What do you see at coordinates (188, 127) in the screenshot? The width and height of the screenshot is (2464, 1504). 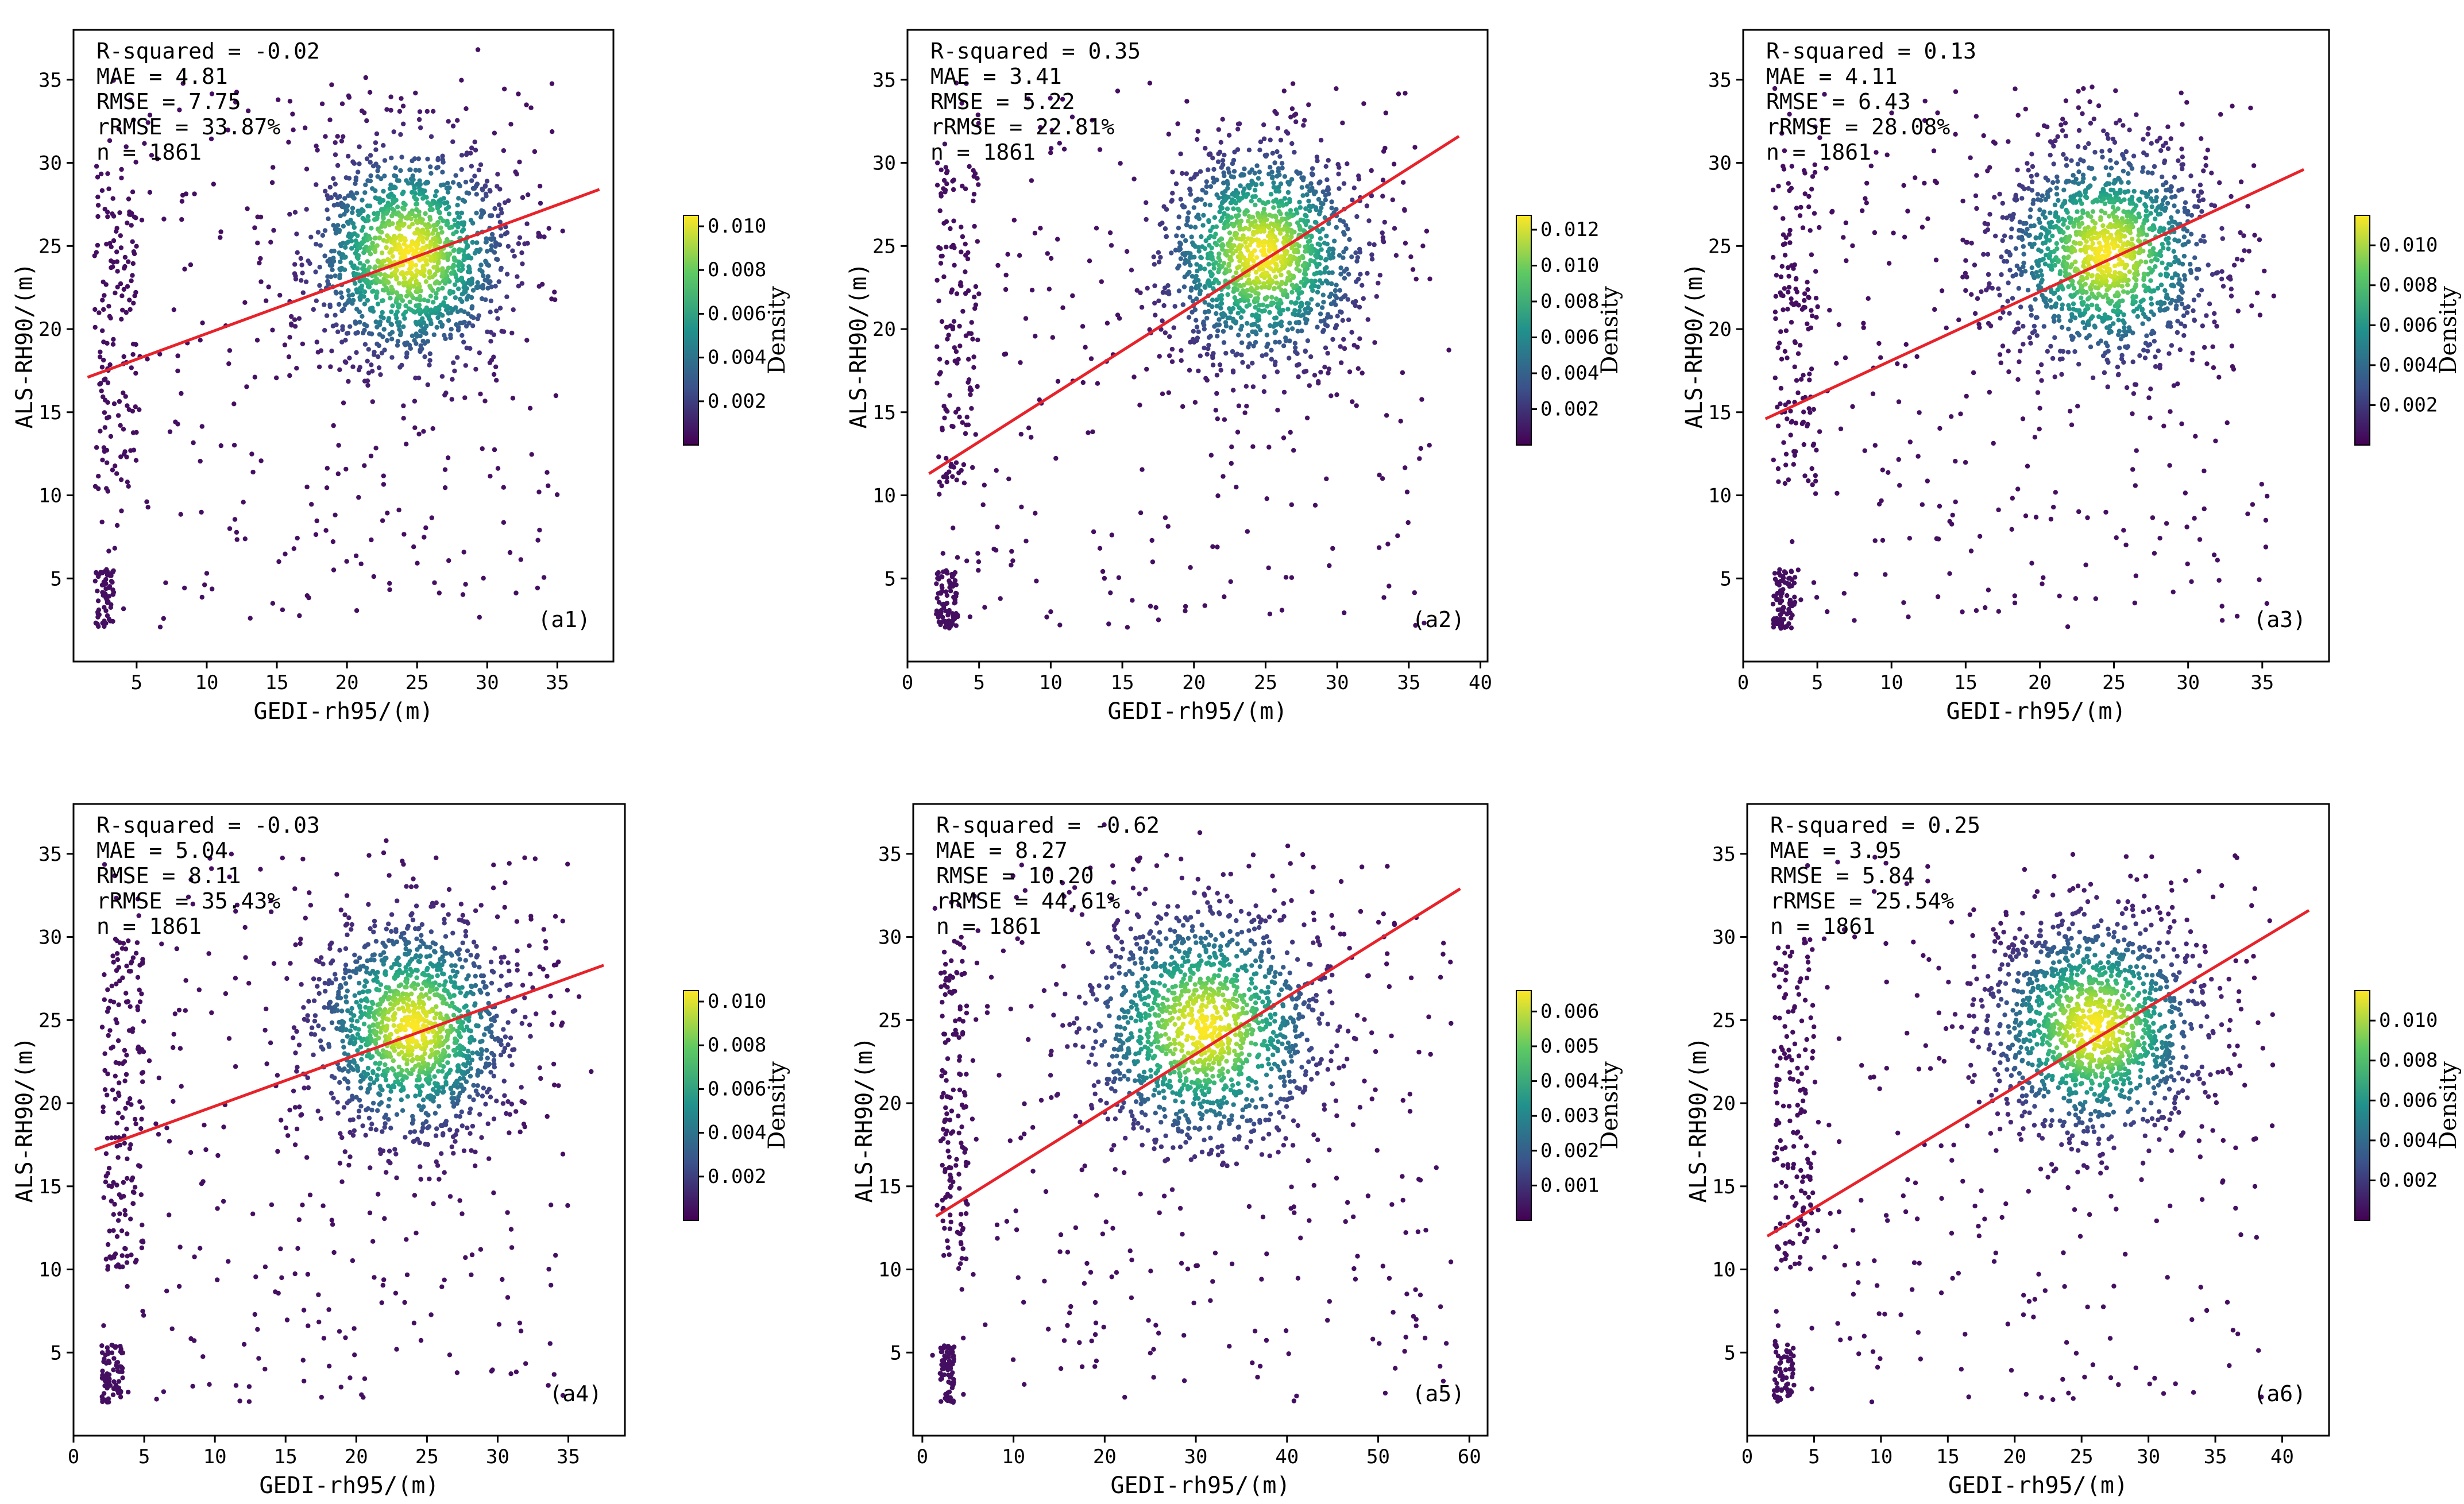 I see `stat-line: rRMSE = 33.87%` at bounding box center [188, 127].